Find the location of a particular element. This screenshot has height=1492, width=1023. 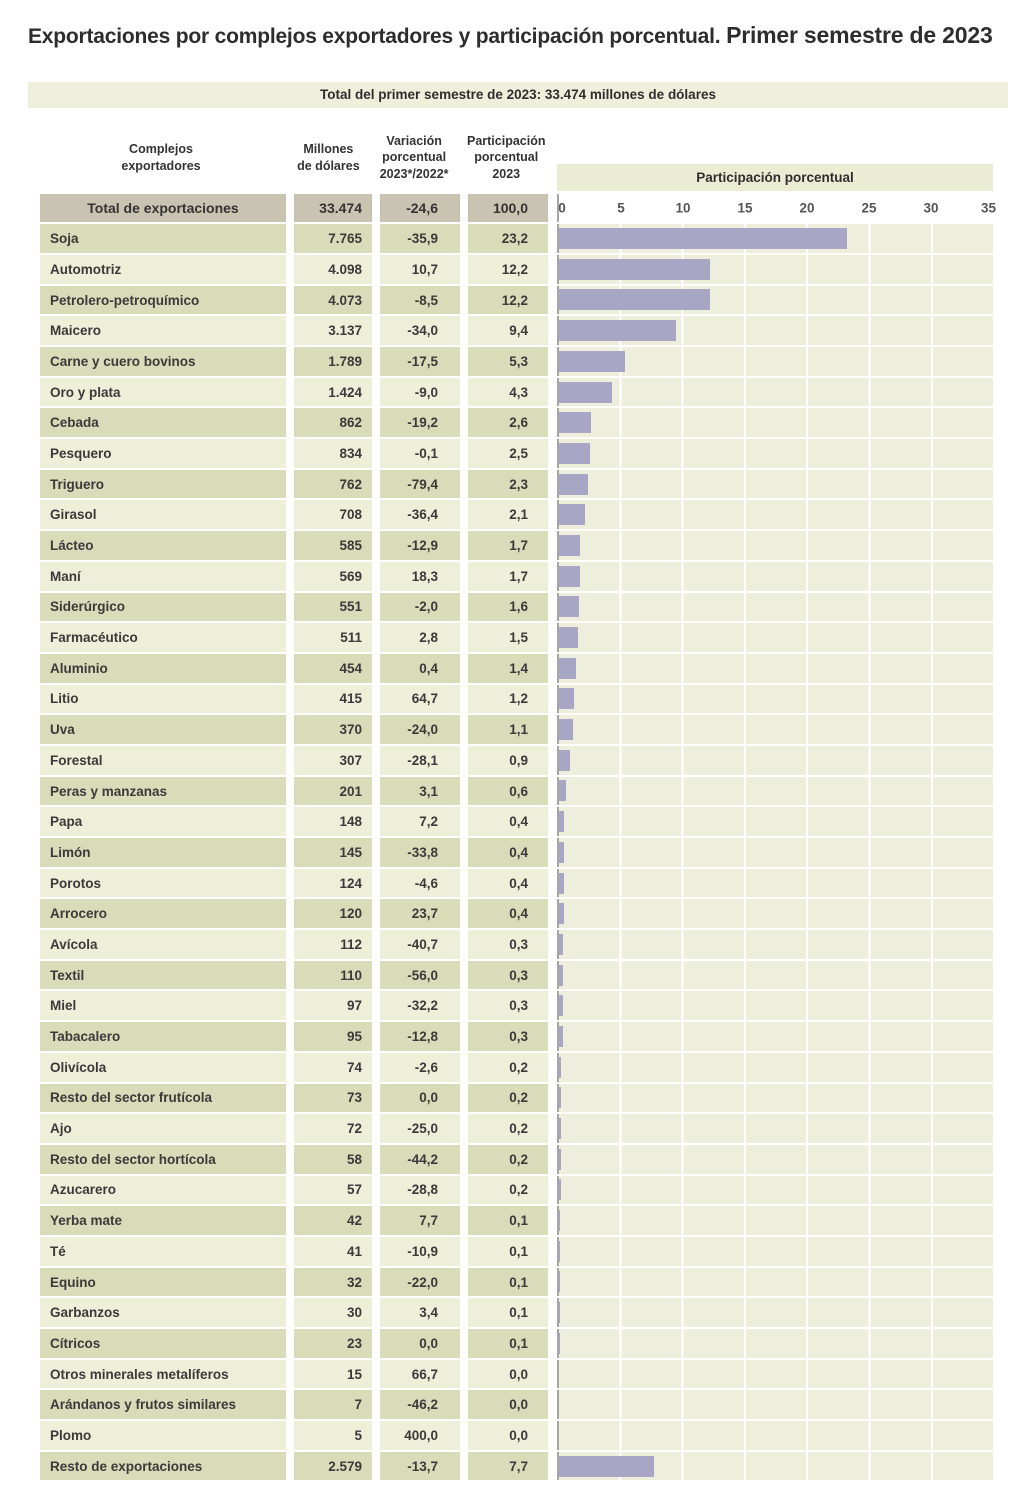

row-variacion: -0,1 is located at coordinates (420, 453).